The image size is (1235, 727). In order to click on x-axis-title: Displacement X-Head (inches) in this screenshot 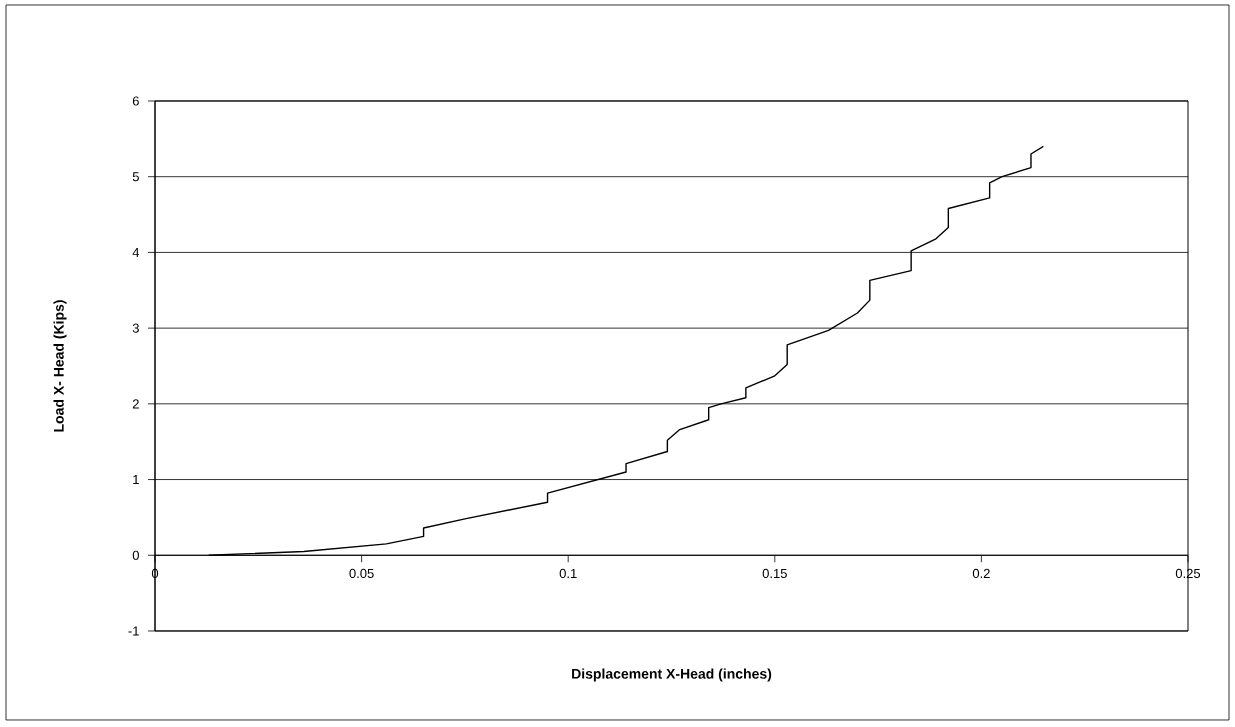, I will do `click(672, 675)`.